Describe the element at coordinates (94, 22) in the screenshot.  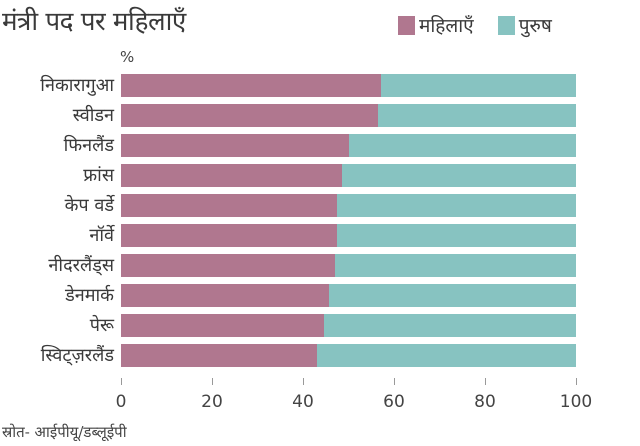
I see `chart-title: मंत्री पद पर महिलाएँ` at that location.